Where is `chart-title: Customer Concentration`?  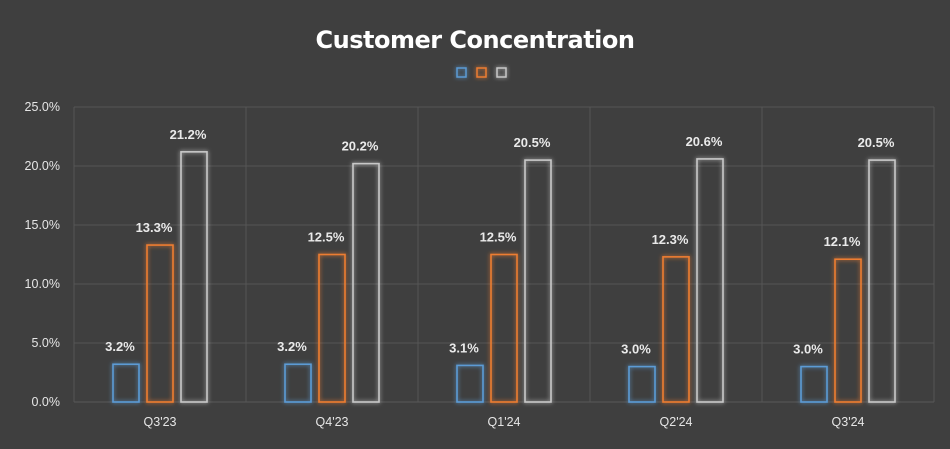 chart-title: Customer Concentration is located at coordinates (475, 40).